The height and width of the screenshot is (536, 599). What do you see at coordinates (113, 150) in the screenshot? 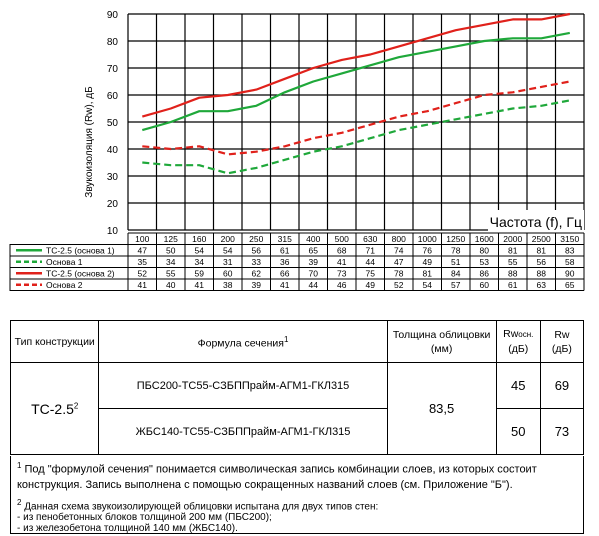
I see `y-tick-label: 40` at bounding box center [113, 150].